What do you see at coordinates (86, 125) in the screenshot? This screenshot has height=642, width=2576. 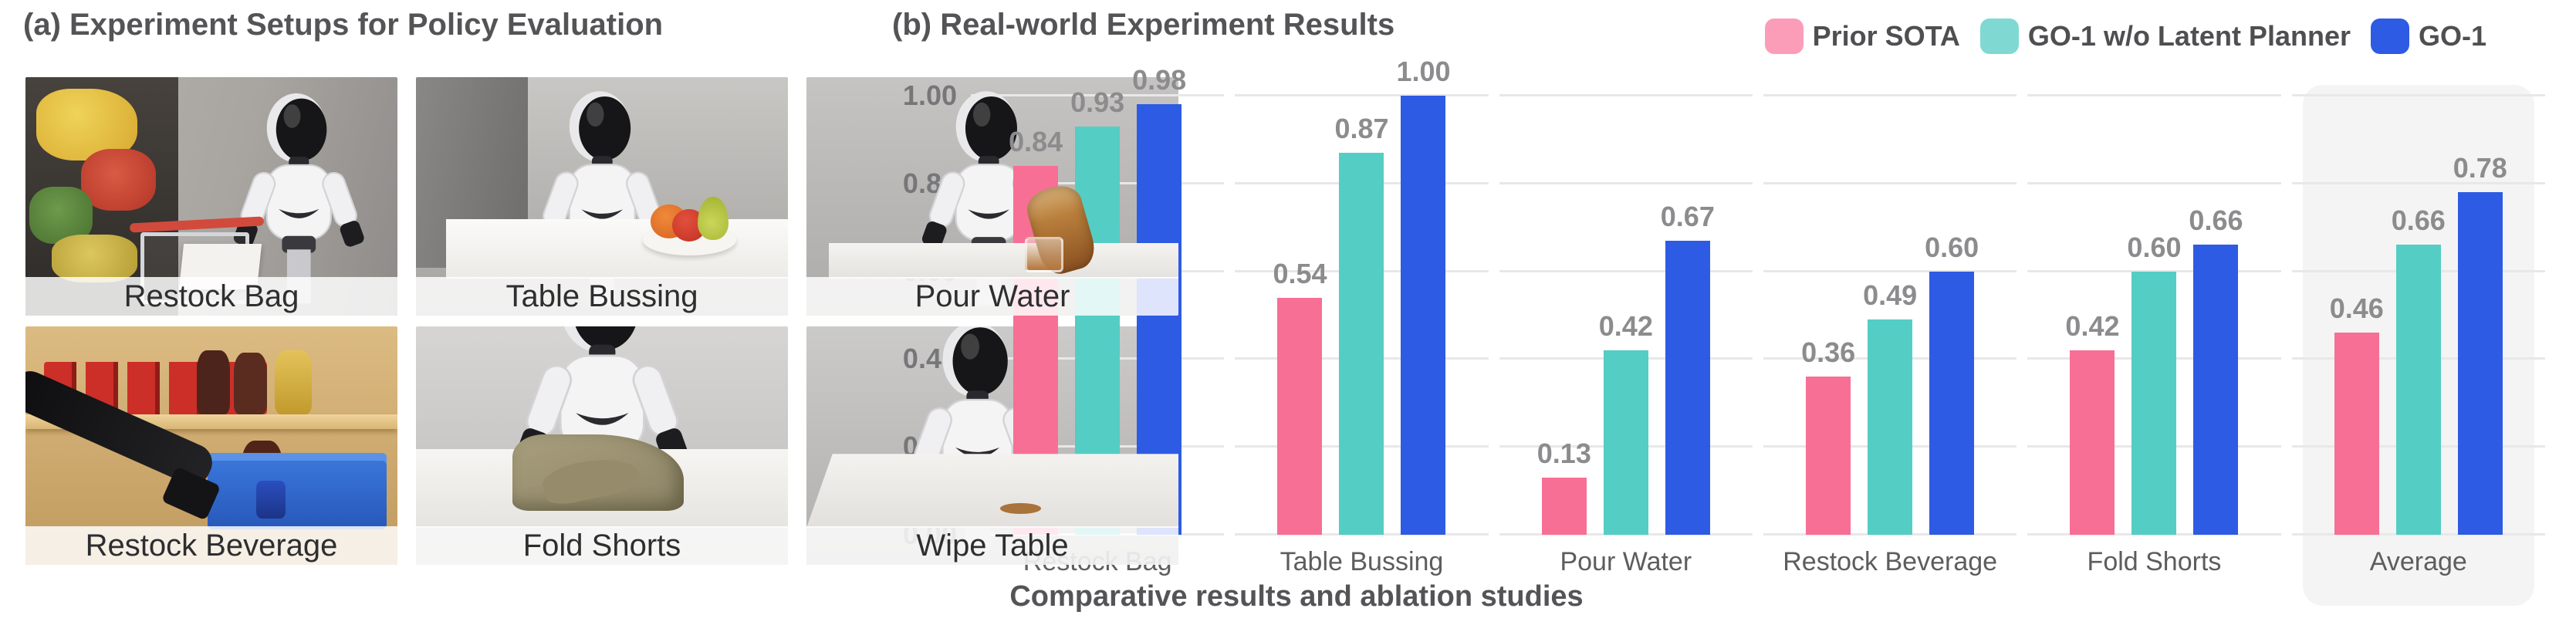 I see `snack-bag-yellow` at bounding box center [86, 125].